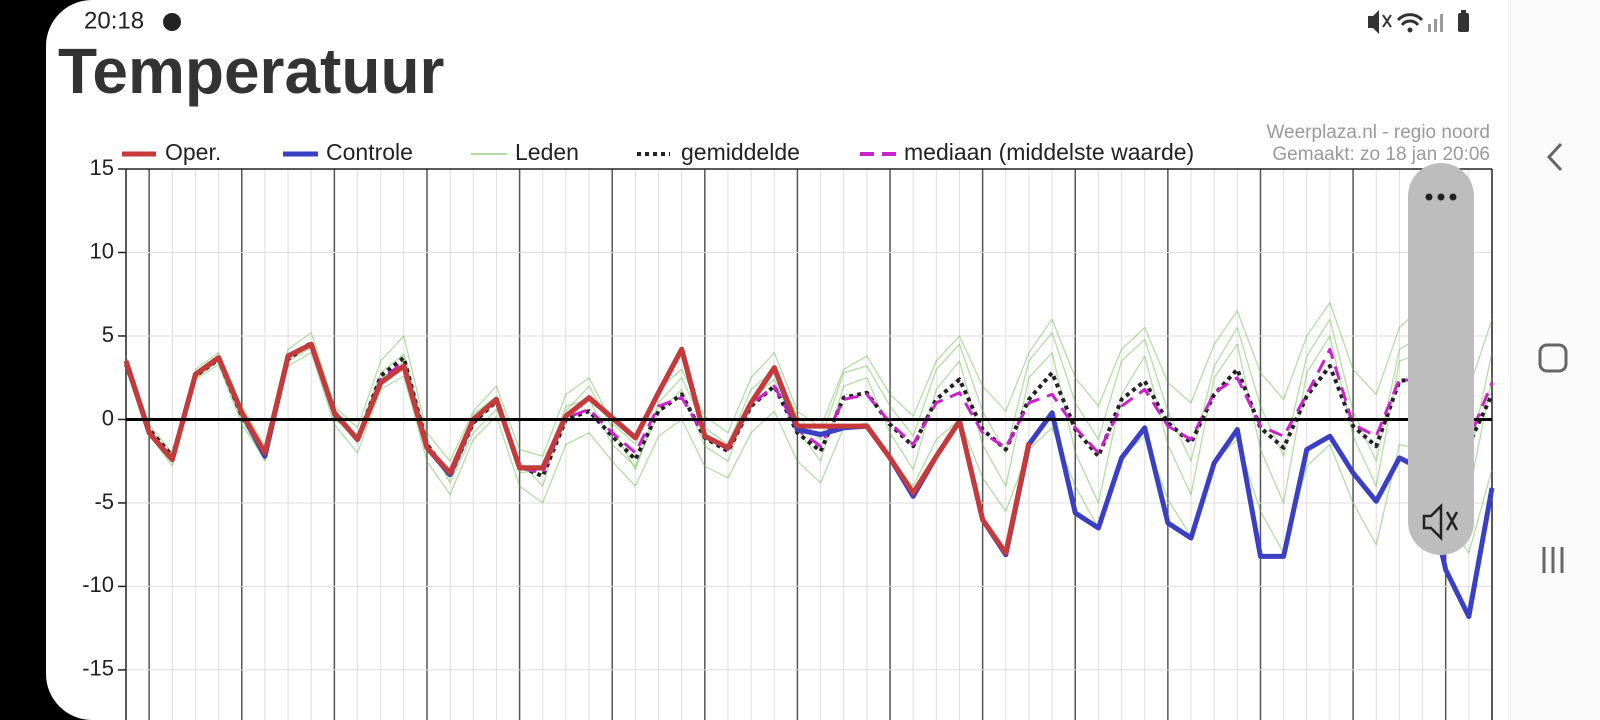  I want to click on source-note: Weerplaza.nl - regio noord, so click(1378, 132).